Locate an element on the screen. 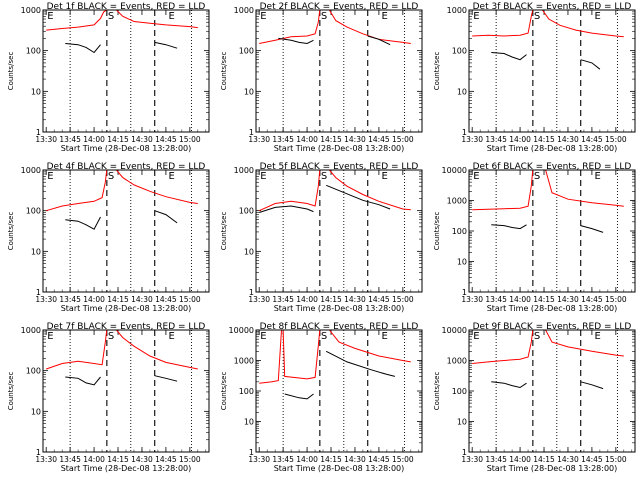 Image resolution: width=640 pixels, height=480 pixels. panel-title: Det 9f BLACK = Events, RED = LLD is located at coordinates (552, 327).